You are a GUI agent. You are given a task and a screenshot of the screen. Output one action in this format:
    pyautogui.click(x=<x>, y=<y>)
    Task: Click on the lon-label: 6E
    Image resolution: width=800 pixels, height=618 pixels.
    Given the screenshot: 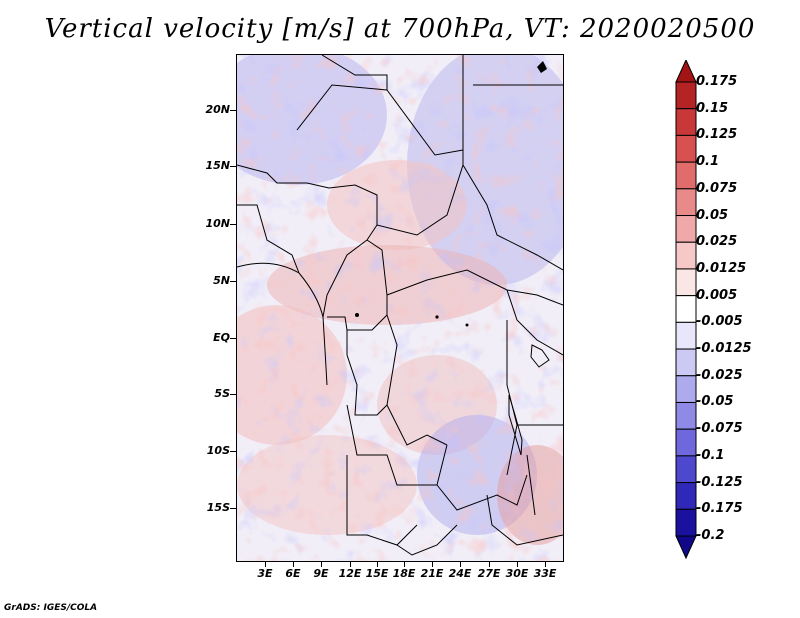 What is the action you would take?
    pyautogui.click(x=293, y=573)
    